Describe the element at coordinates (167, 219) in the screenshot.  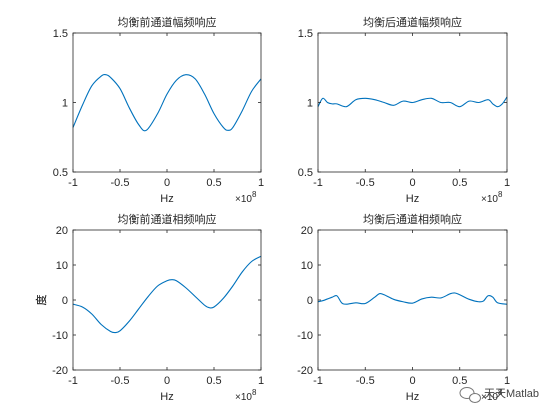
I see `subplot-title: 均衡前通道相频响应` at that location.